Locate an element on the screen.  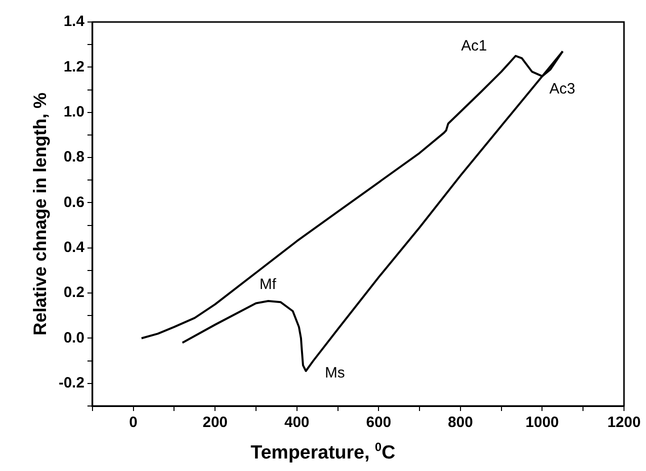
x-tick-label: 1200 is located at coordinates (624, 423).